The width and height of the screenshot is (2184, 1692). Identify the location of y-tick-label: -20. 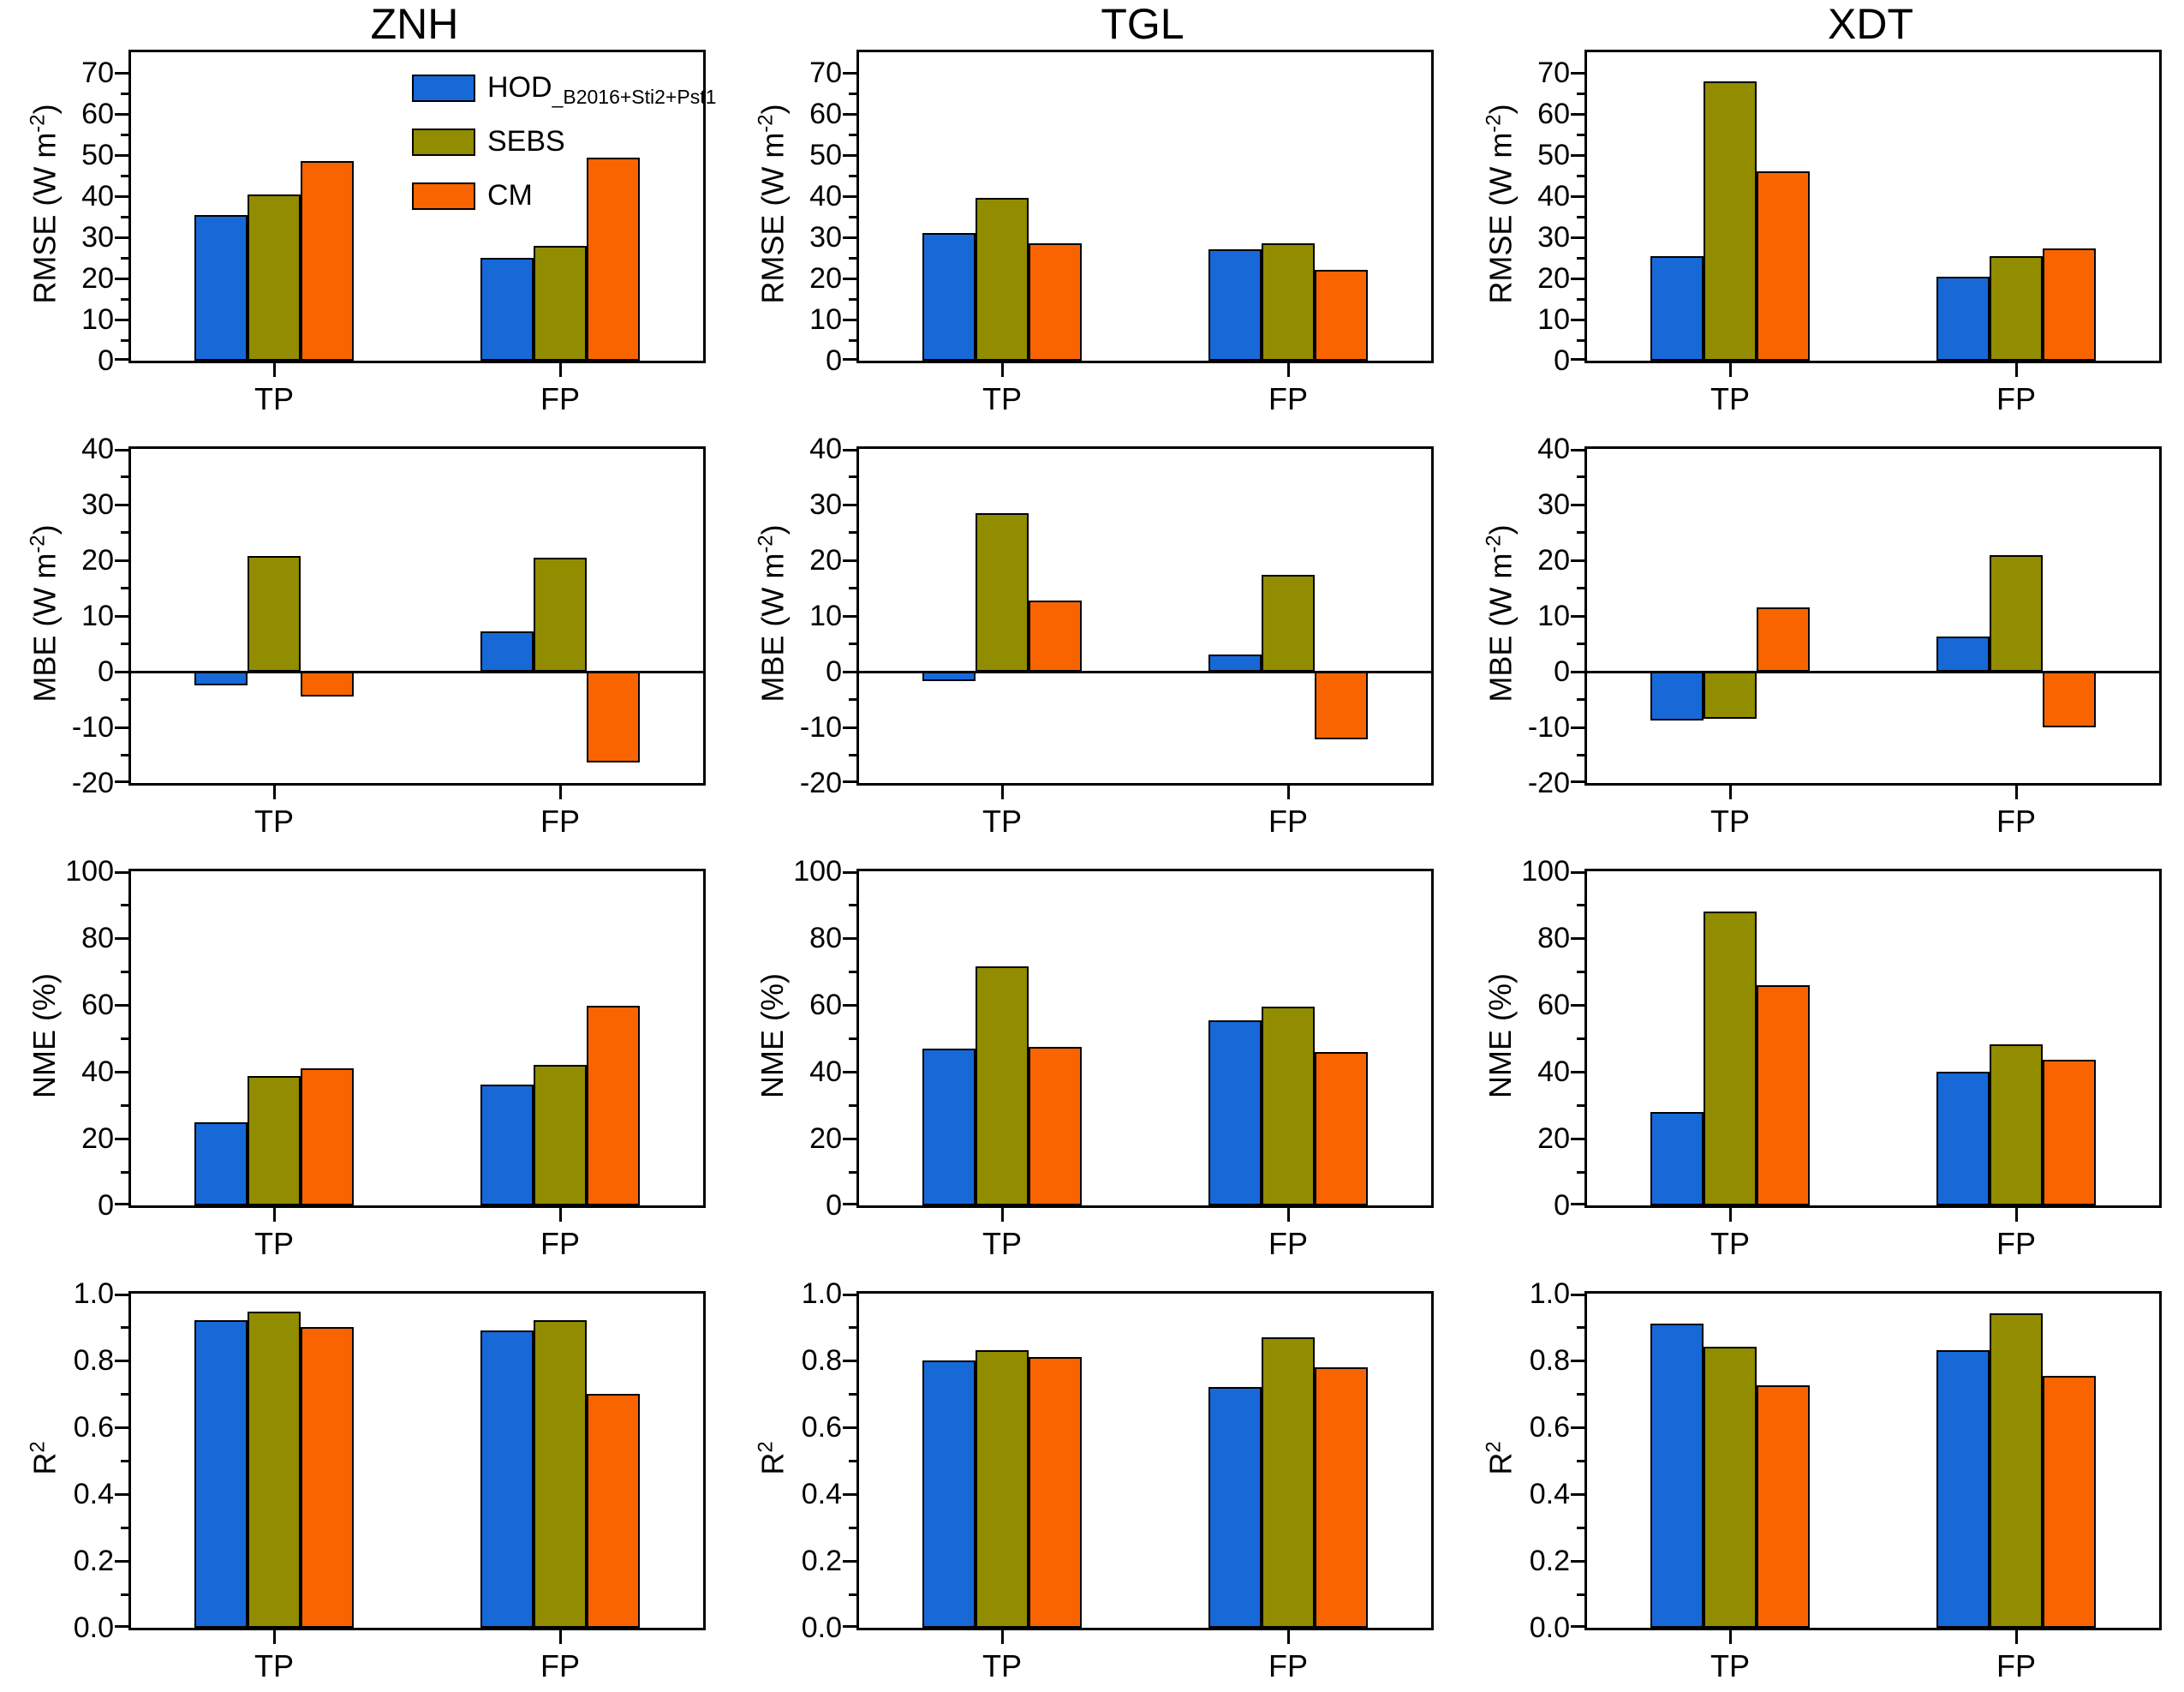
(1549, 783).